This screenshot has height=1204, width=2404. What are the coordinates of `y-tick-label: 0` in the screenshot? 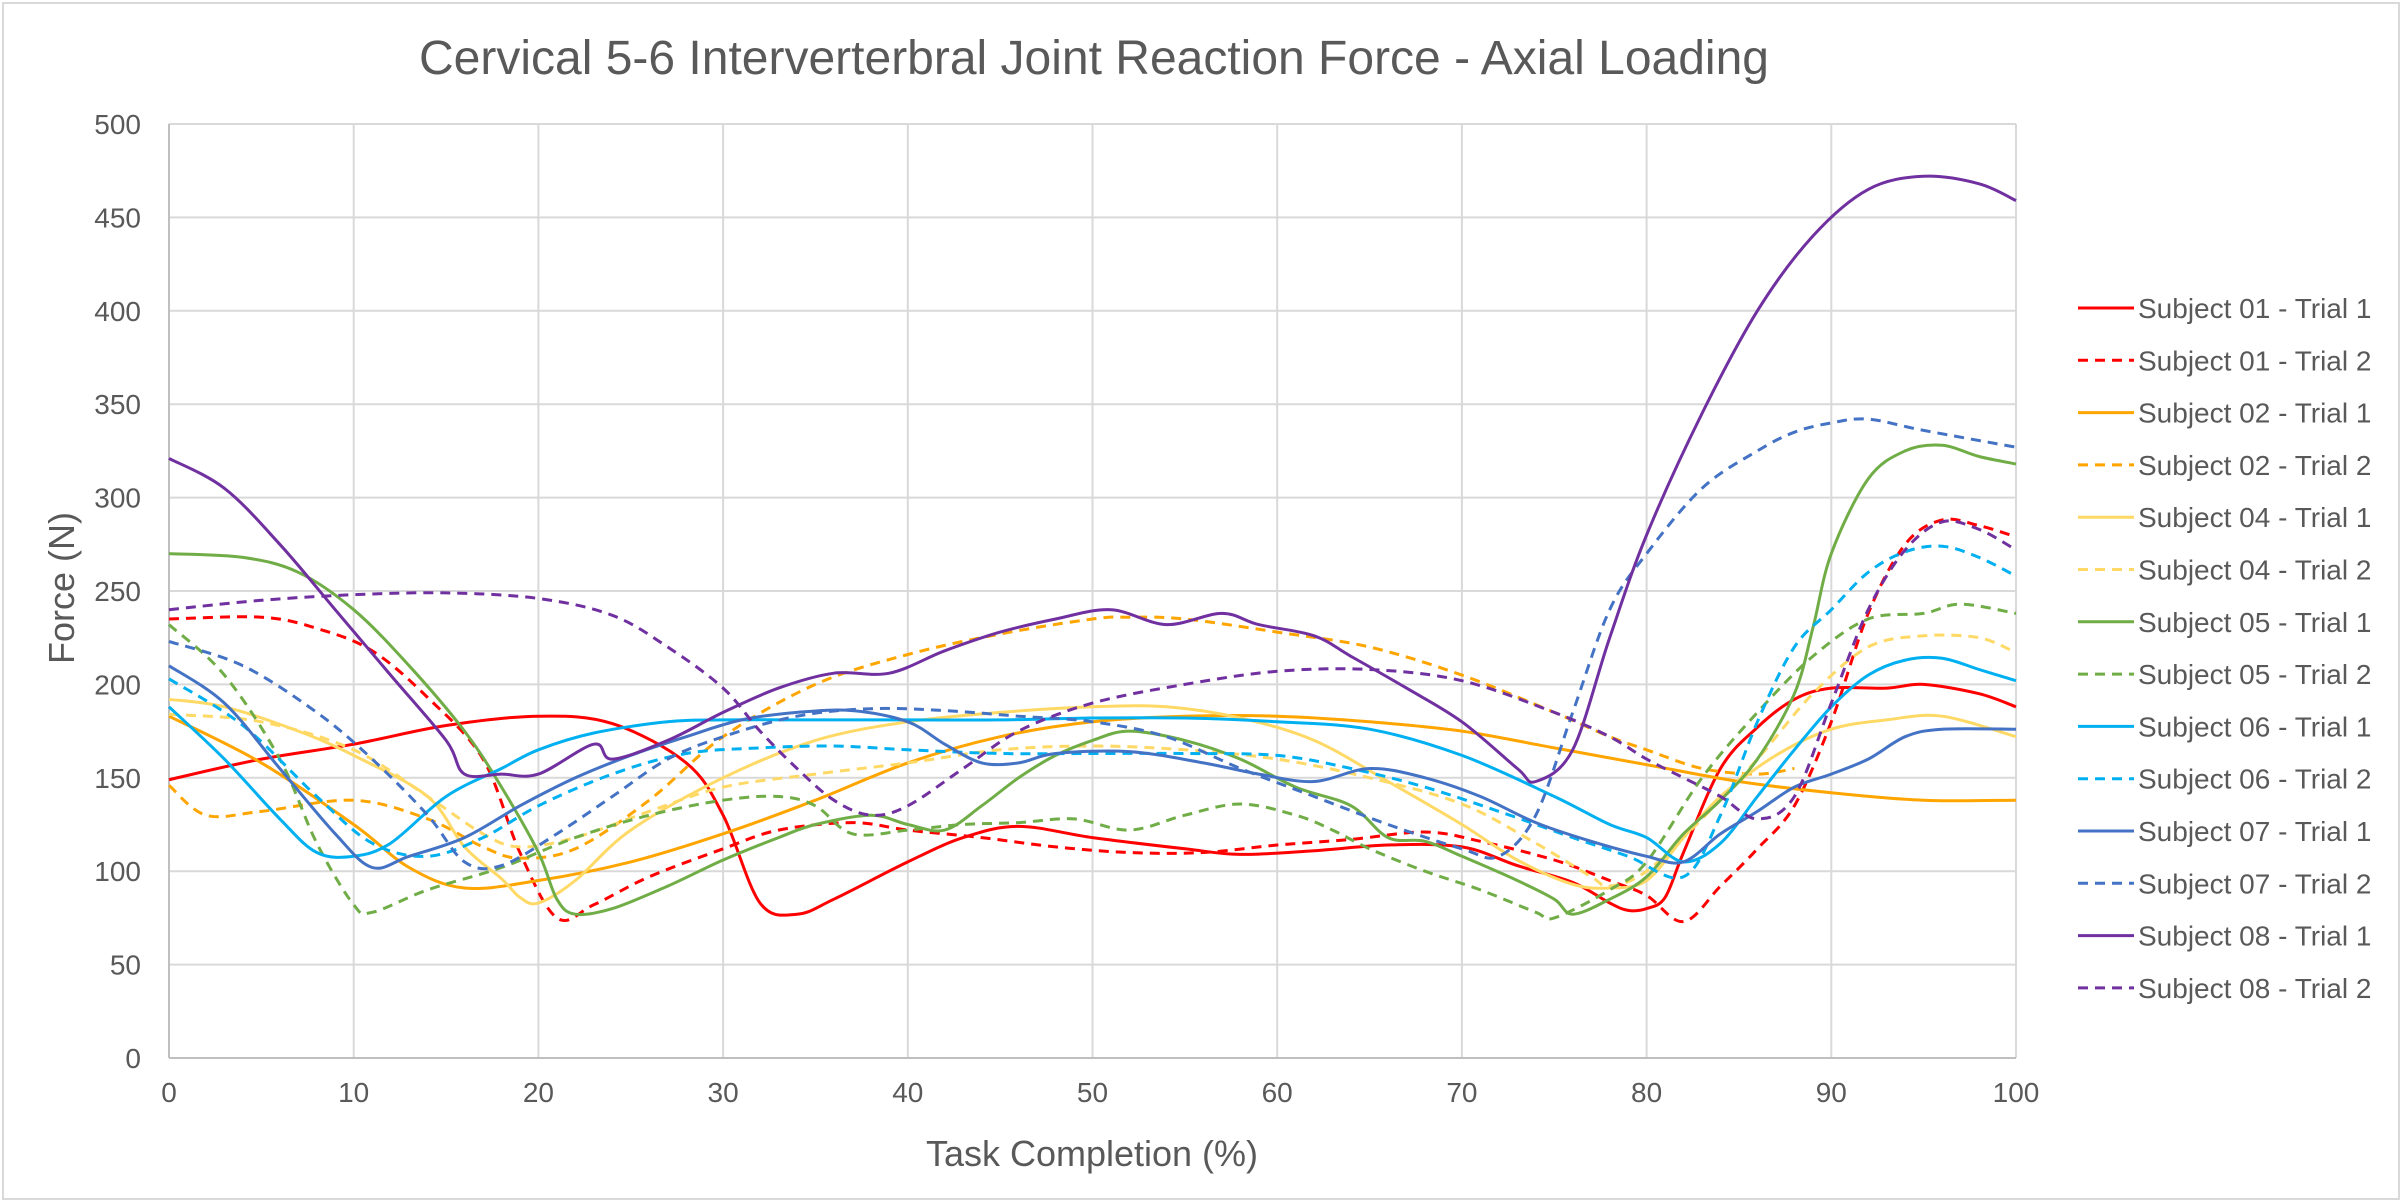 It's located at (133, 1058).